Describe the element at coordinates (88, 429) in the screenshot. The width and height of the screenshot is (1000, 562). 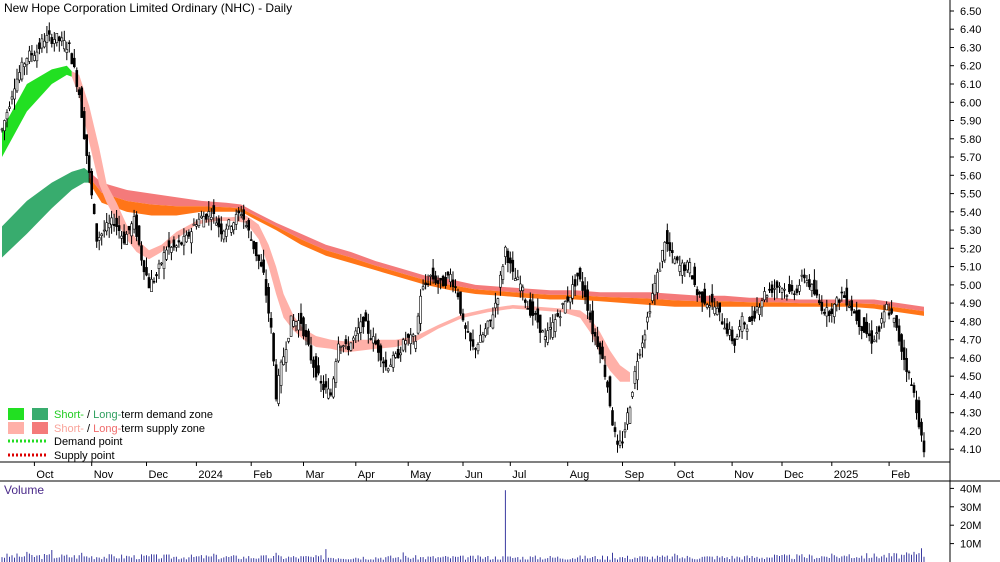
I see `legend-slash-2: /` at that location.